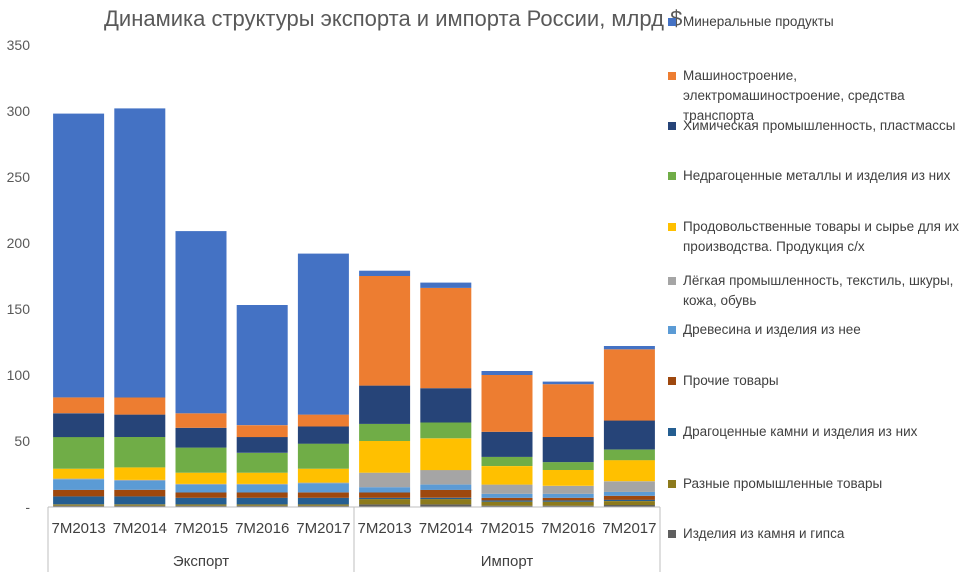 This screenshot has height=572, width=962. What do you see at coordinates (27, 507) in the screenshot?
I see `y-tick-label: -` at bounding box center [27, 507].